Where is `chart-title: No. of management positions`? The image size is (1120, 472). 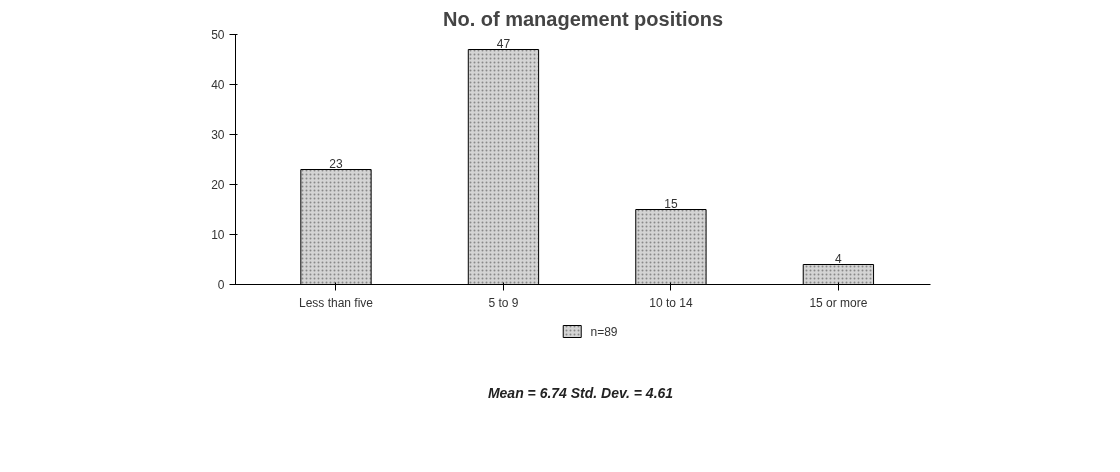 chart-title: No. of management positions is located at coordinates (583, 18).